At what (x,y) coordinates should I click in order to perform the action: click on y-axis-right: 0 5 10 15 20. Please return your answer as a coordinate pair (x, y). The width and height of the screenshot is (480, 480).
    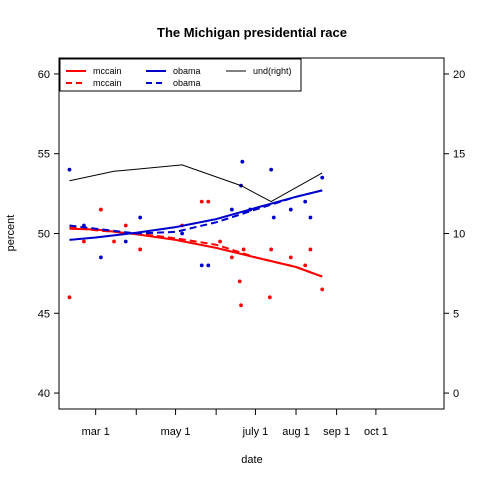
    Looking at the image, I should click on (454, 234).